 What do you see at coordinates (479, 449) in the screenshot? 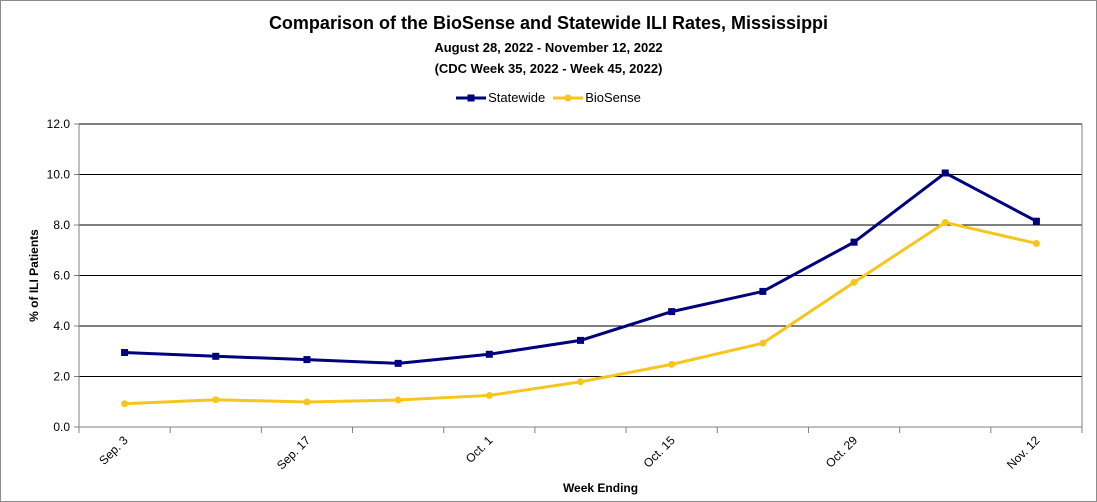
I see `x-tick-label-4: Oct. 1` at bounding box center [479, 449].